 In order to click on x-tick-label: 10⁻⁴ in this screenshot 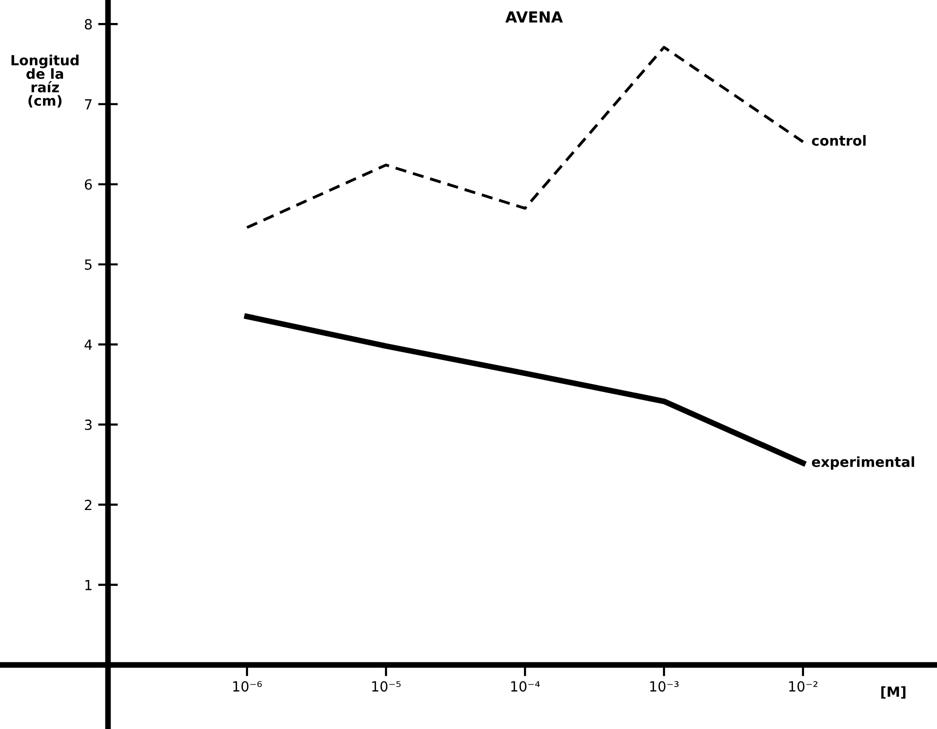, I will do `click(525, 686)`.